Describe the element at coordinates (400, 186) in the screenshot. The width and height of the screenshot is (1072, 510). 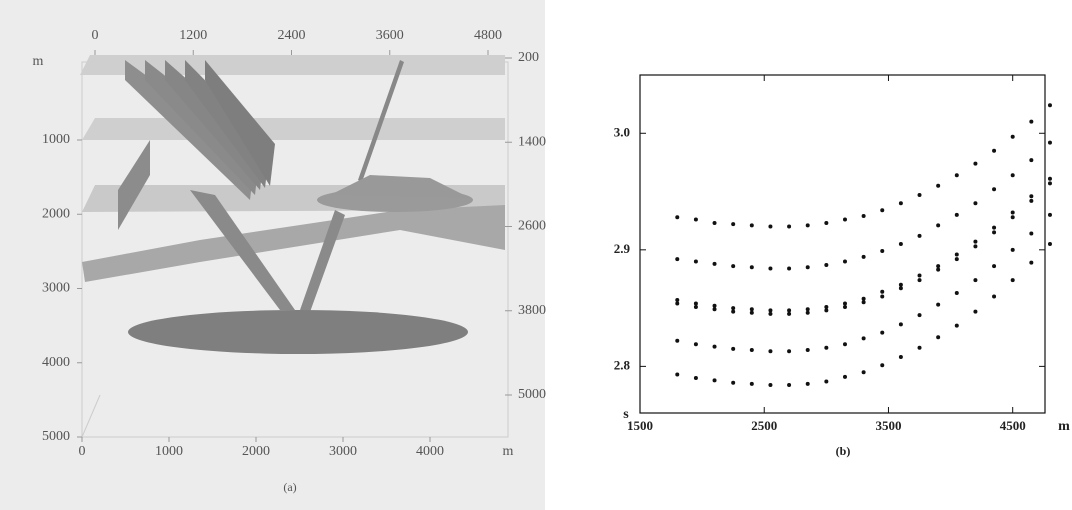
I see `dome` at that location.